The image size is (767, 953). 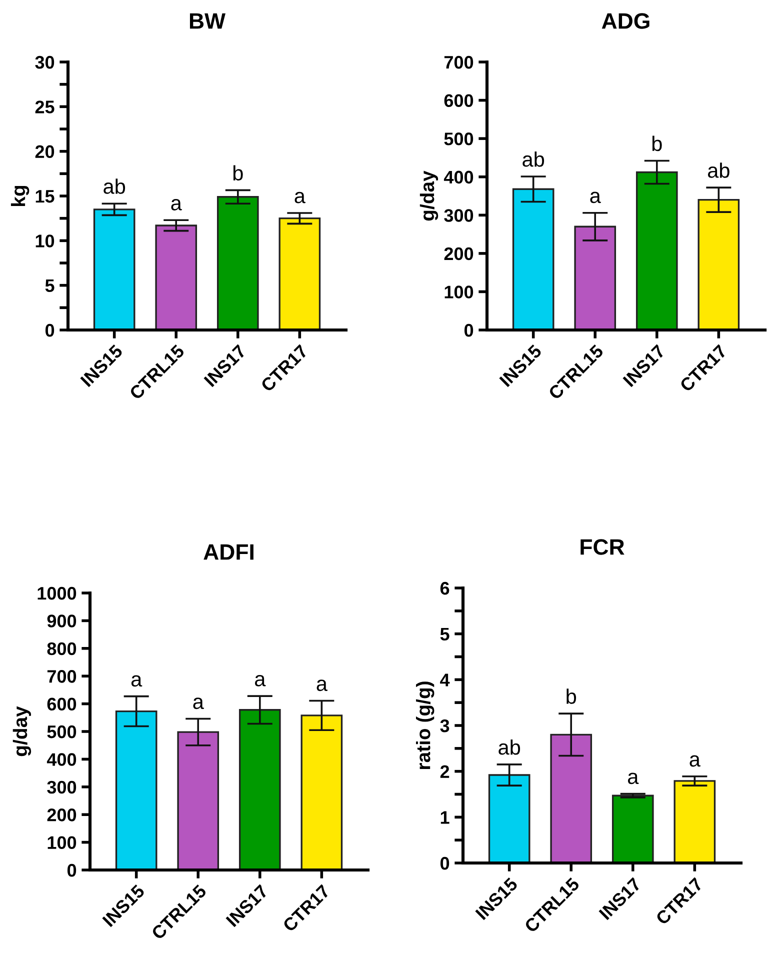 What do you see at coordinates (57, 593) in the screenshot?
I see `y-tick-label: 1000` at bounding box center [57, 593].